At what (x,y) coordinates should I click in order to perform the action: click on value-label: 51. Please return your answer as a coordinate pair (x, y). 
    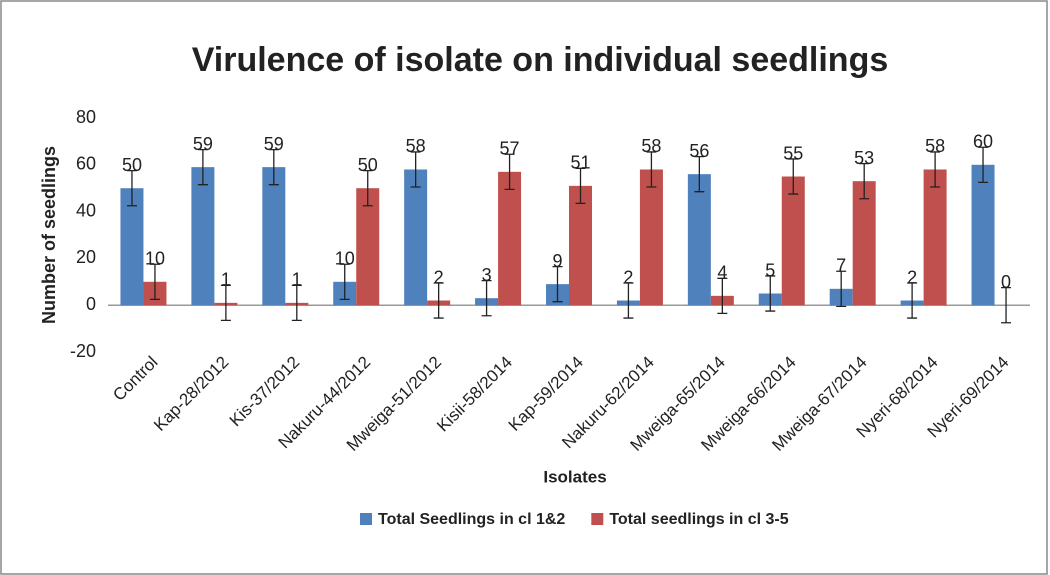
    Looking at the image, I should click on (580, 163).